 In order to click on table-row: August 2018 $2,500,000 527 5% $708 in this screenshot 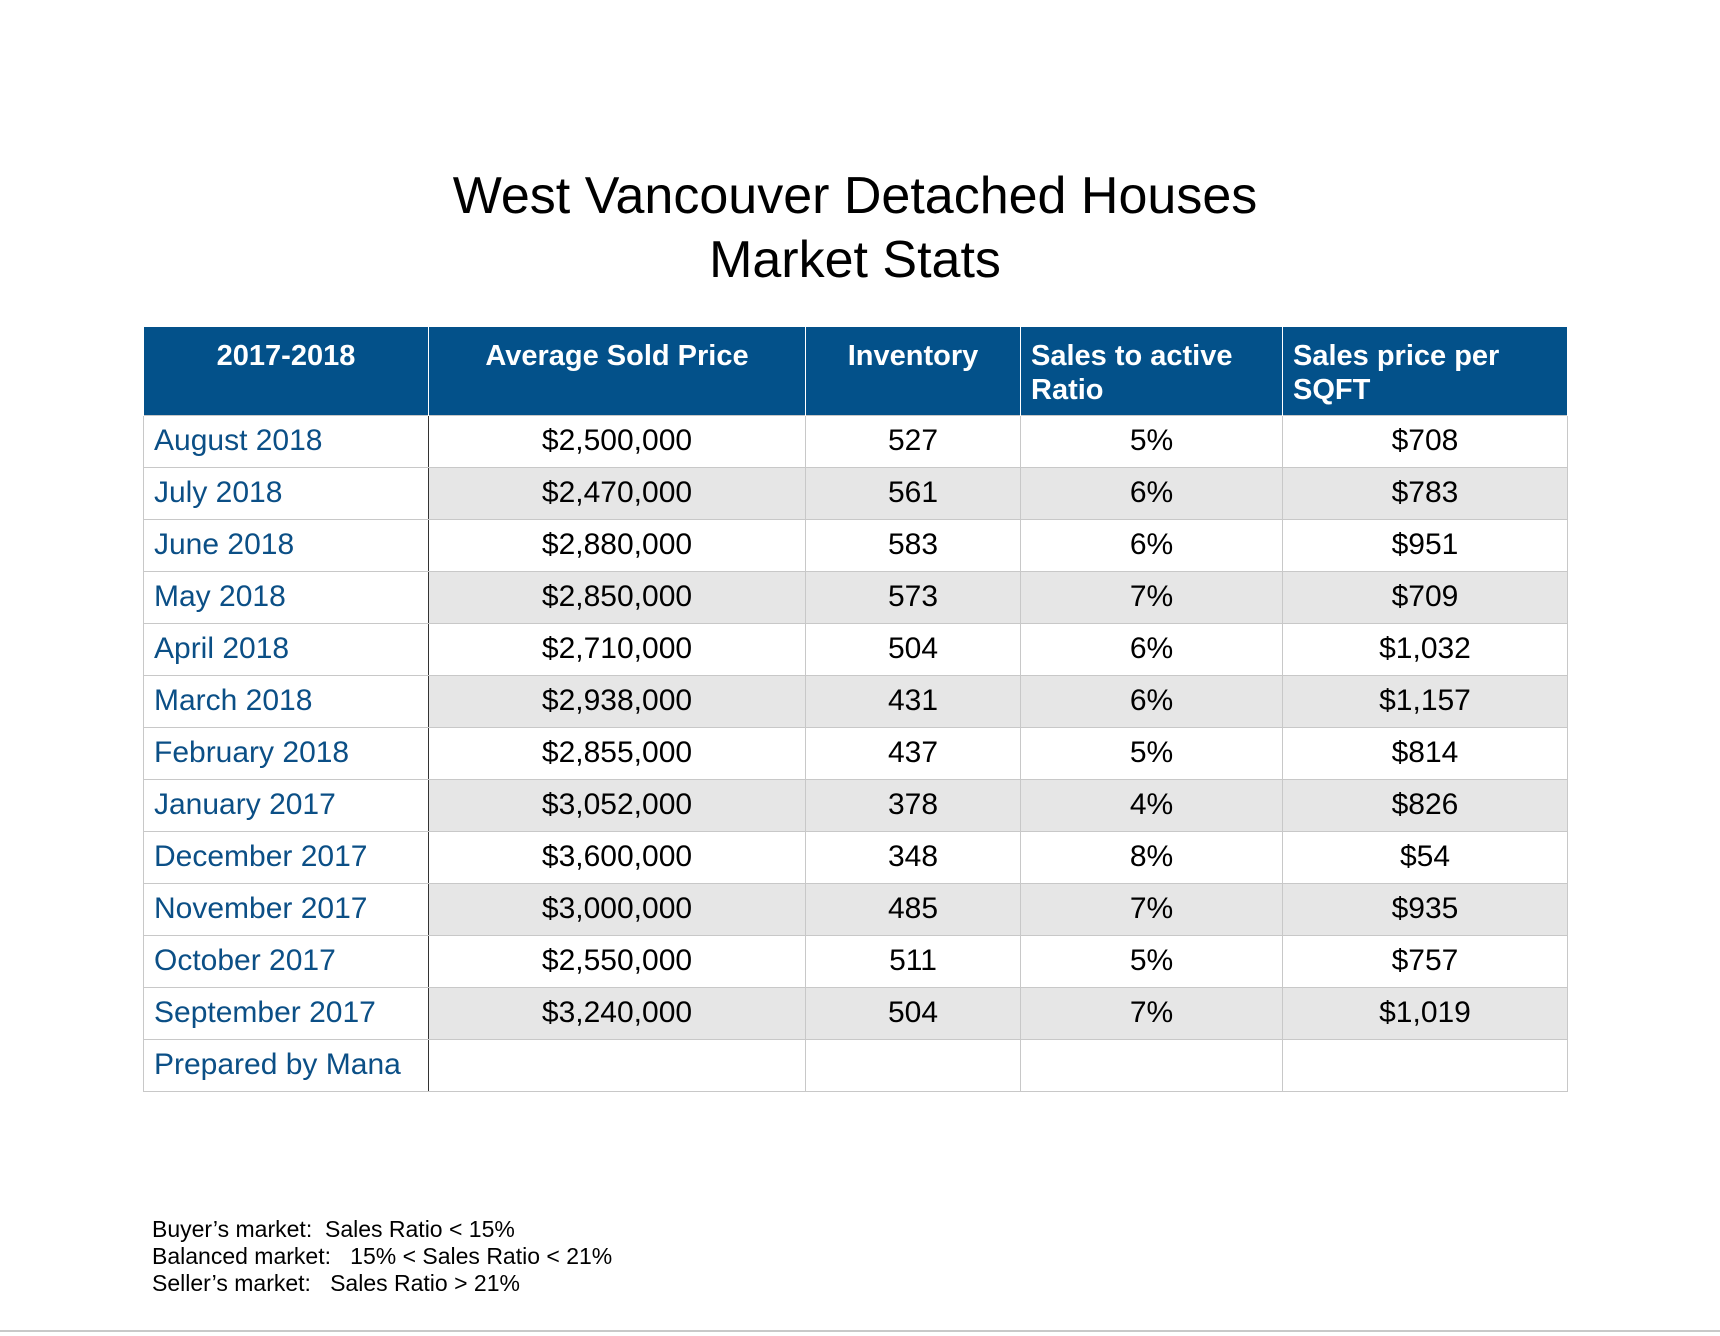, I will do `click(855, 441)`.